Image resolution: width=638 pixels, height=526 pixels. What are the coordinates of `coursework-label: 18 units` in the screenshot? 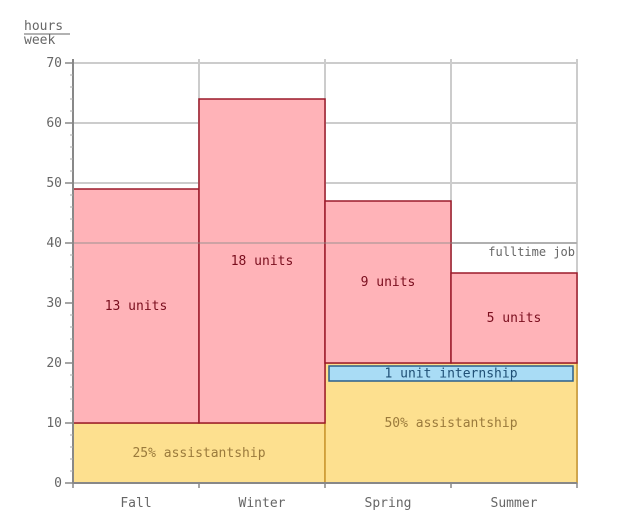 It's located at (262, 261).